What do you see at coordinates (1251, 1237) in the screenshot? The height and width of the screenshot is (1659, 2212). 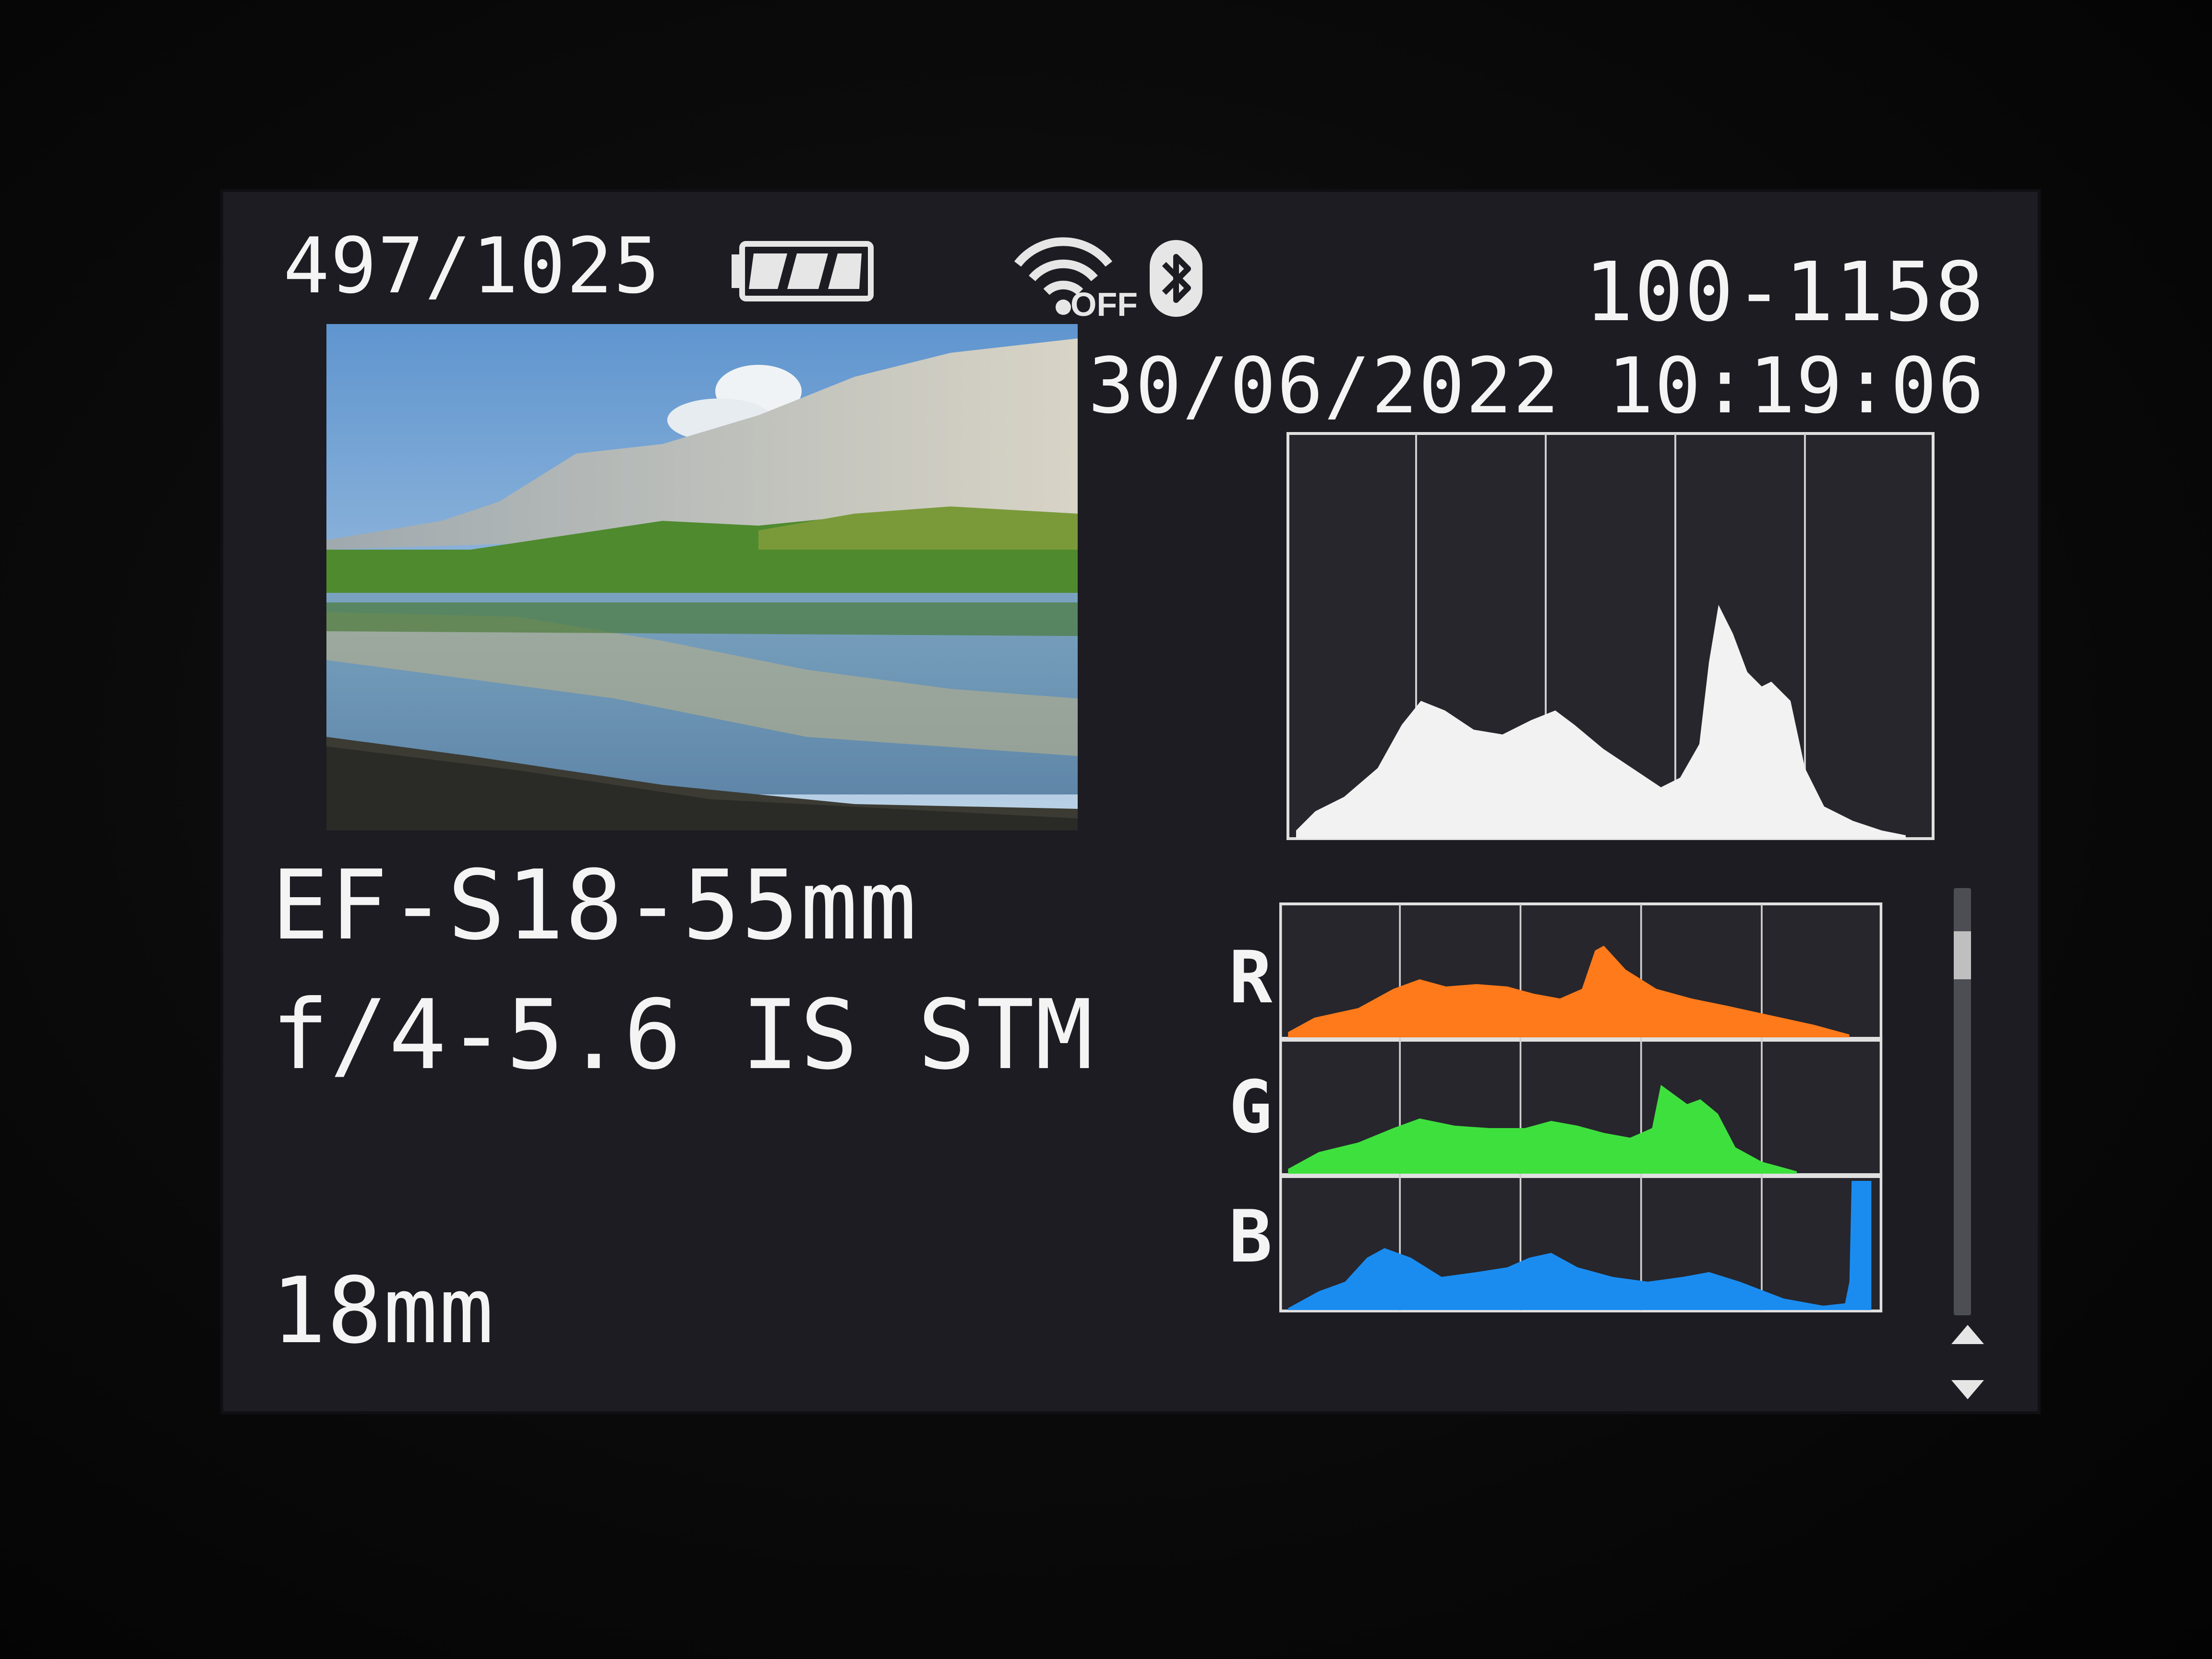 I see `channel-label-b: B` at bounding box center [1251, 1237].